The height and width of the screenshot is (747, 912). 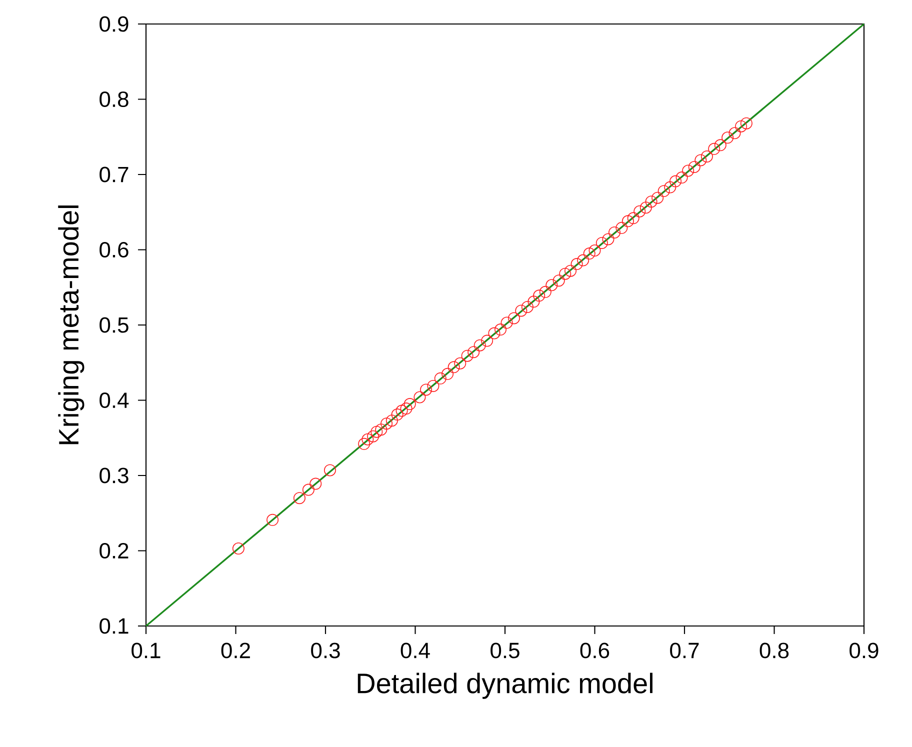 What do you see at coordinates (114, 325) in the screenshot?
I see `y-tick-label: 0.5` at bounding box center [114, 325].